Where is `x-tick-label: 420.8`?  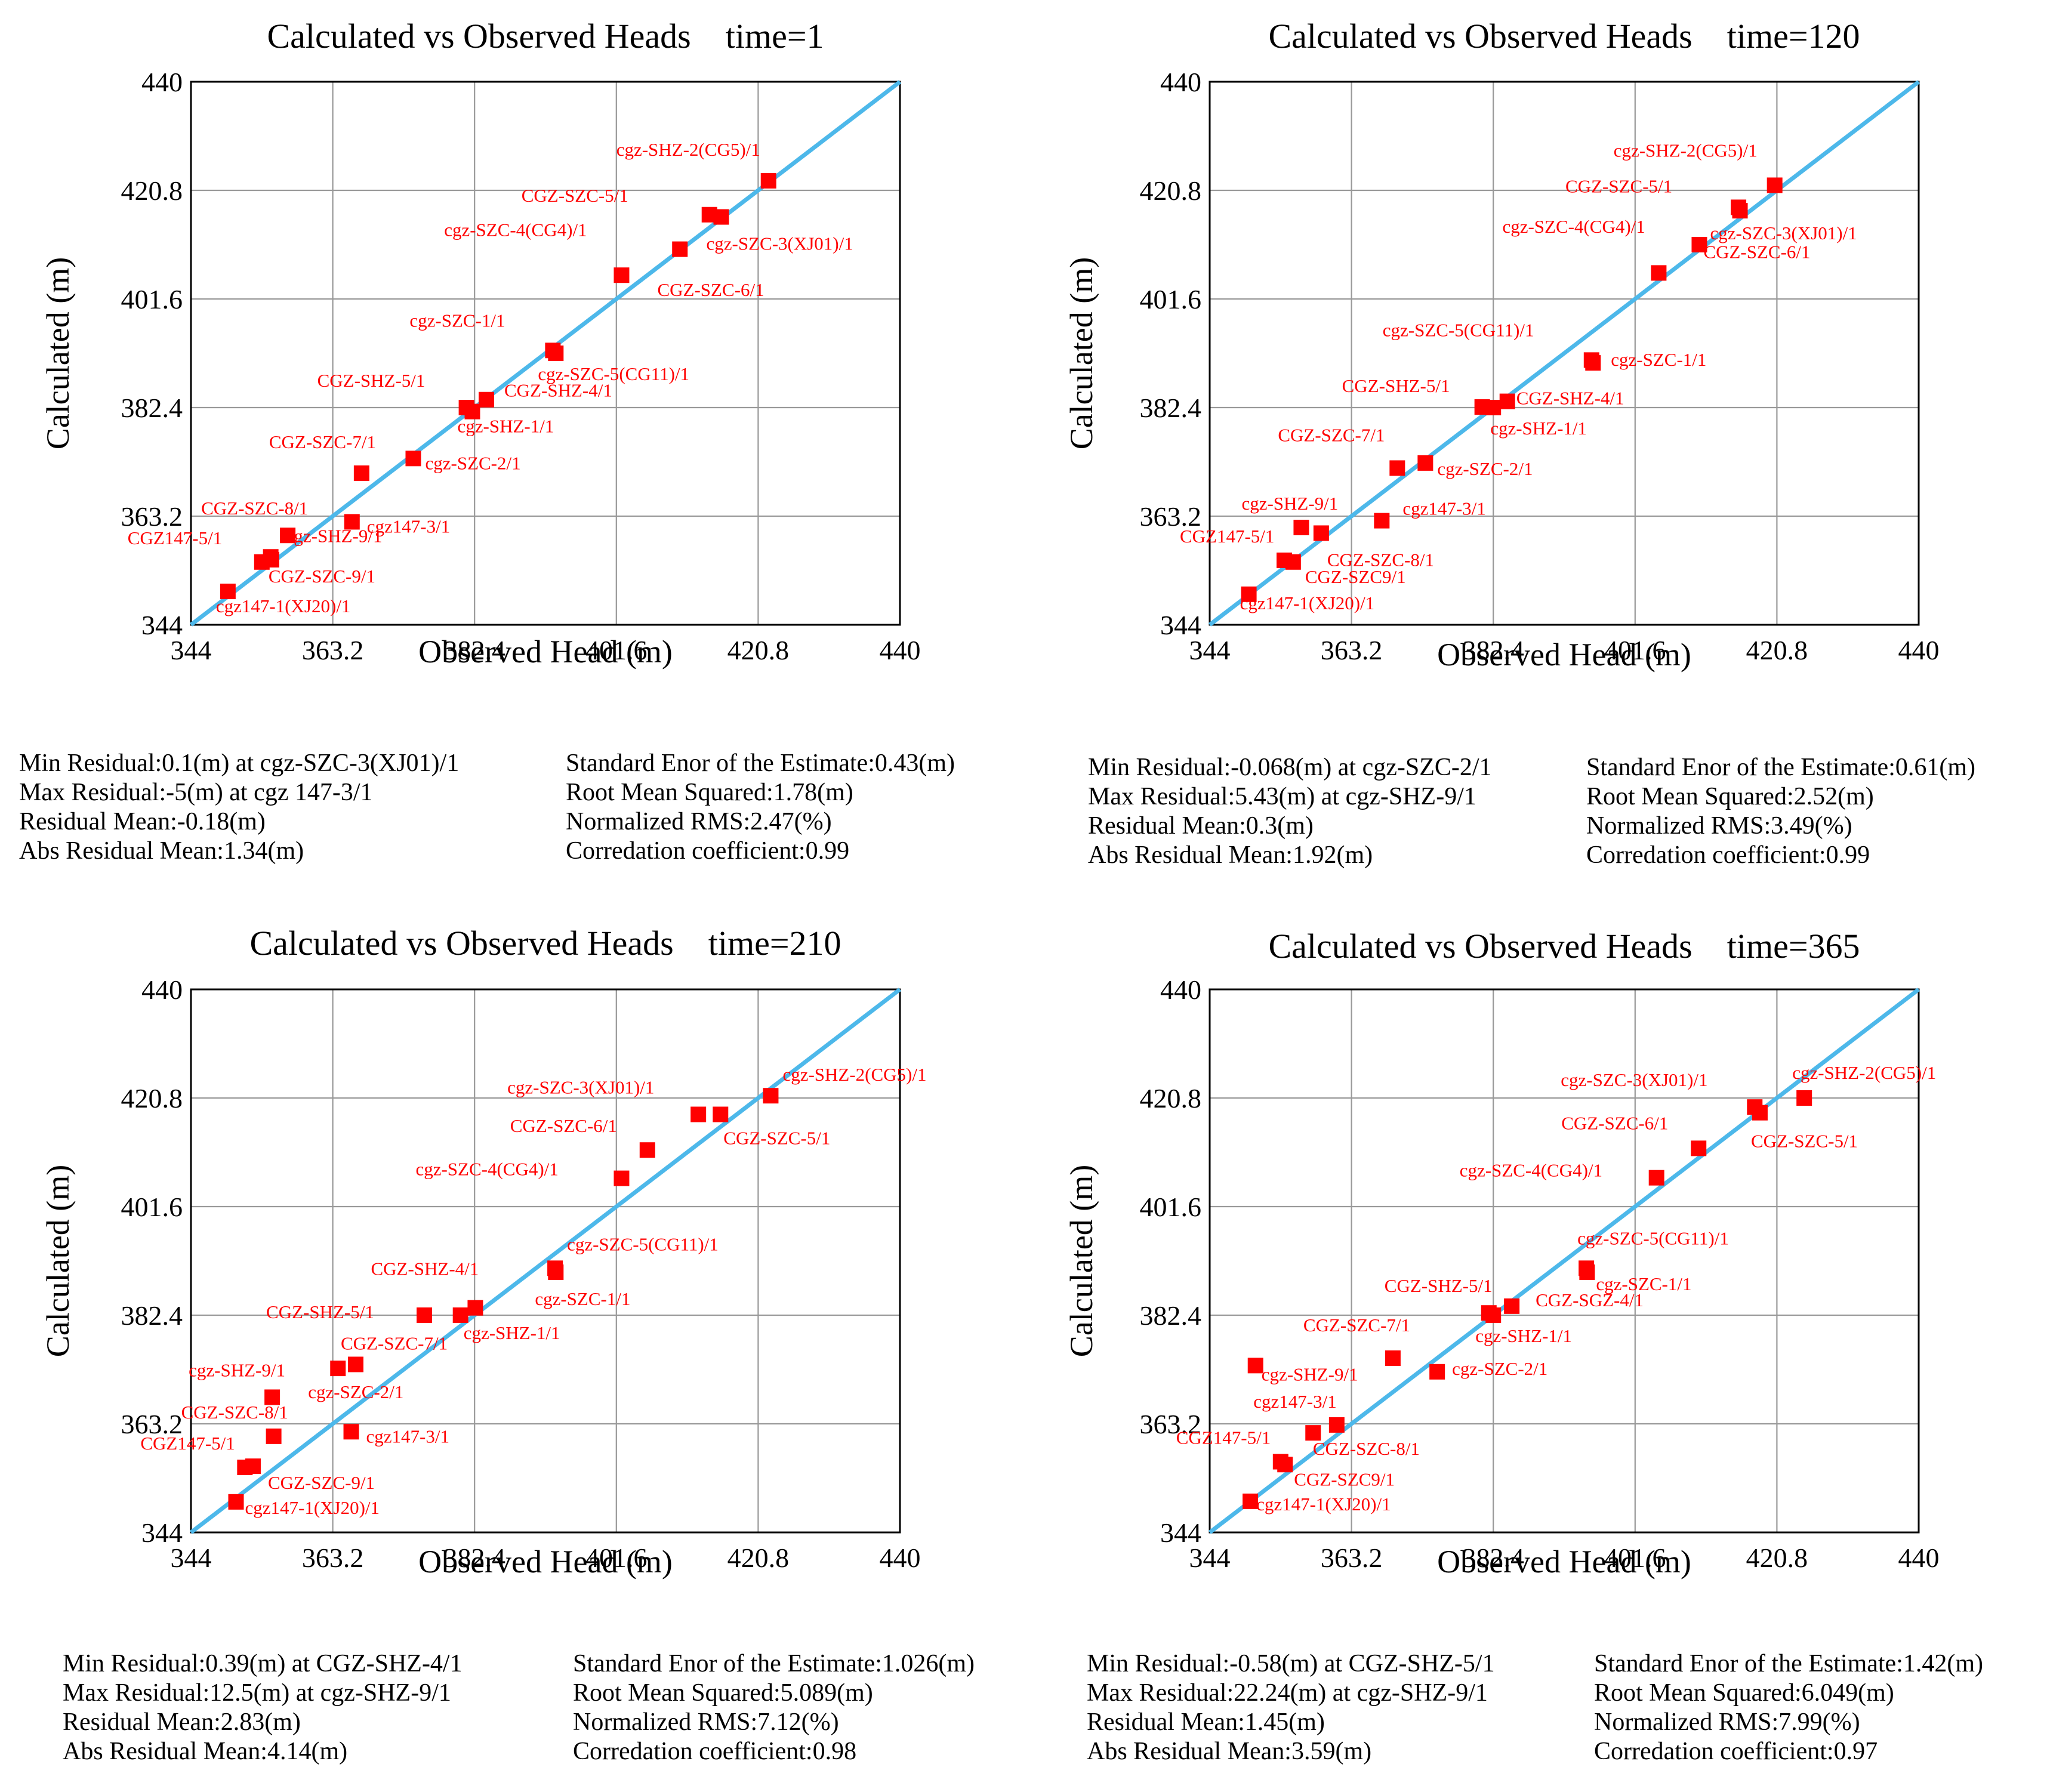 x-tick-label: 420.8 is located at coordinates (759, 650).